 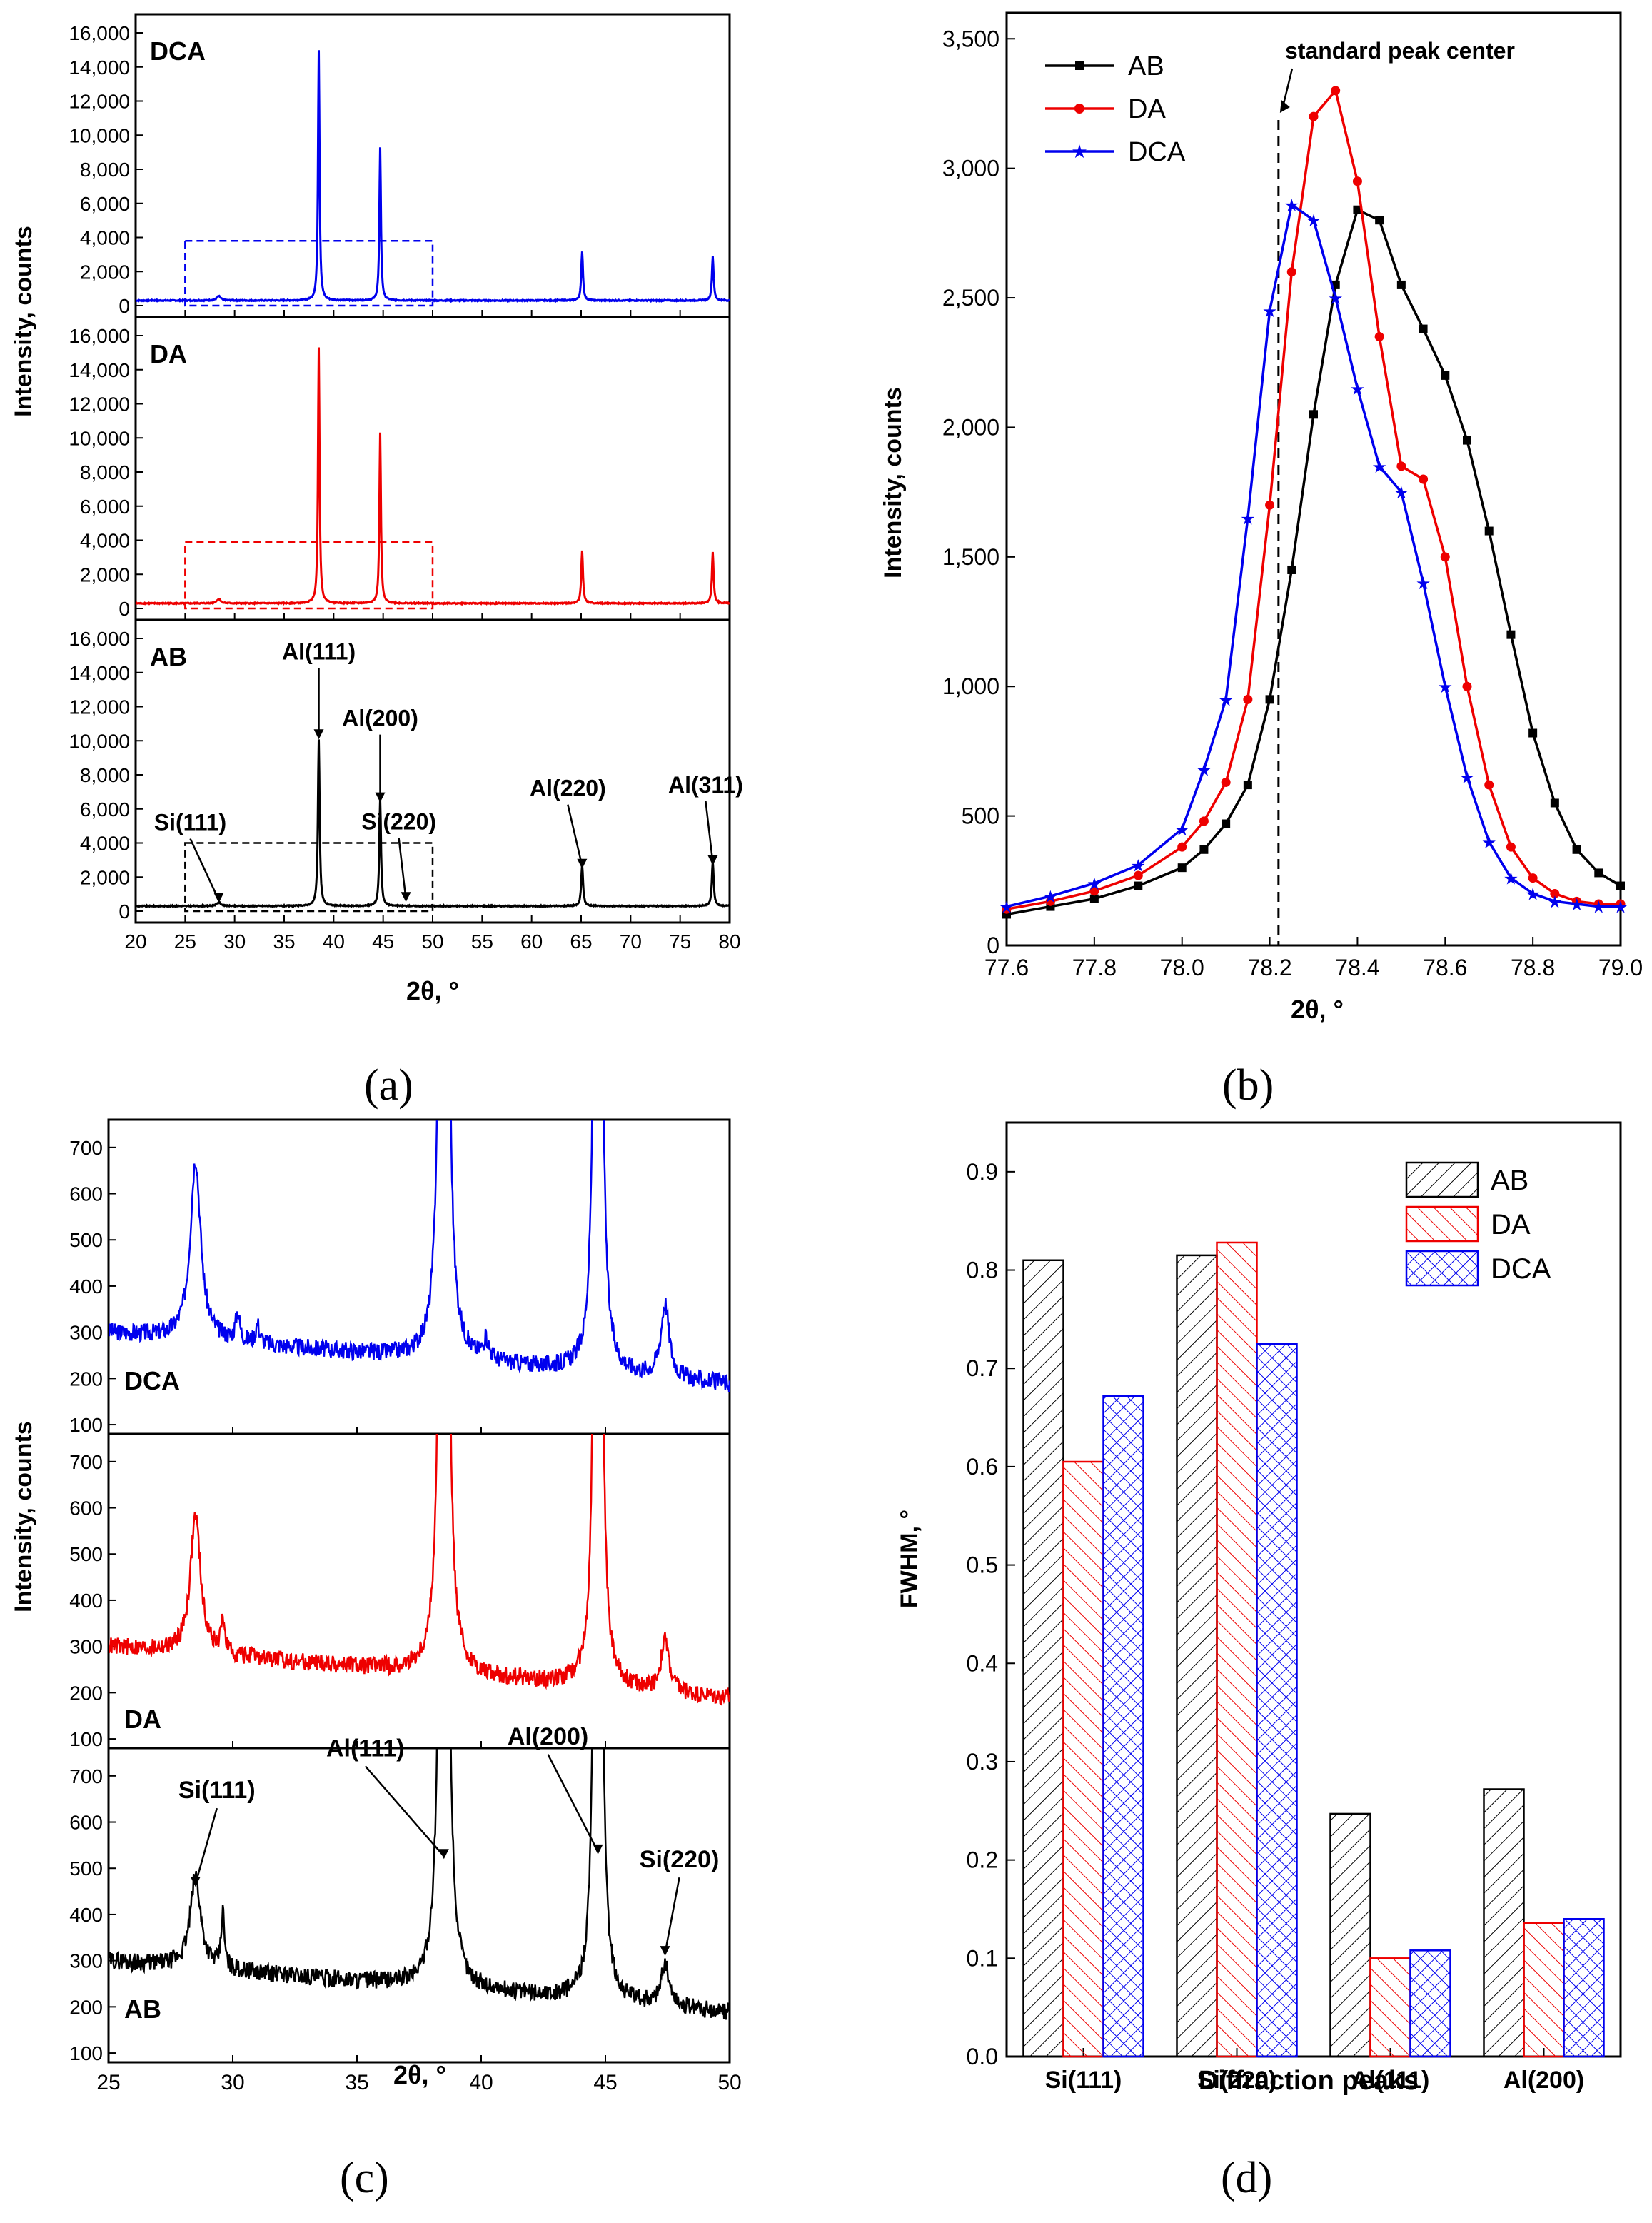 I want to click on panel-c-caption: (c), so click(x=364, y=2178).